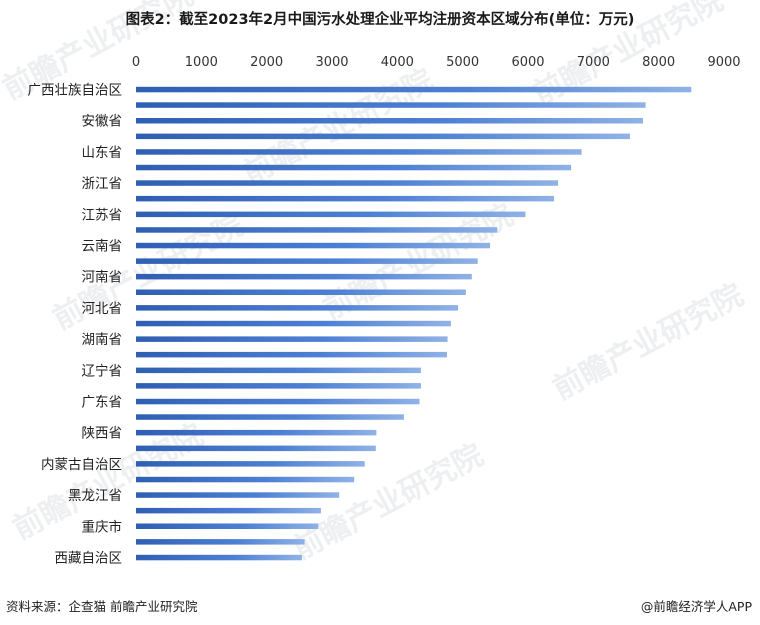 The height and width of the screenshot is (625, 760). Describe the element at coordinates (102, 184) in the screenshot. I see `category-label: 浙江省` at that location.